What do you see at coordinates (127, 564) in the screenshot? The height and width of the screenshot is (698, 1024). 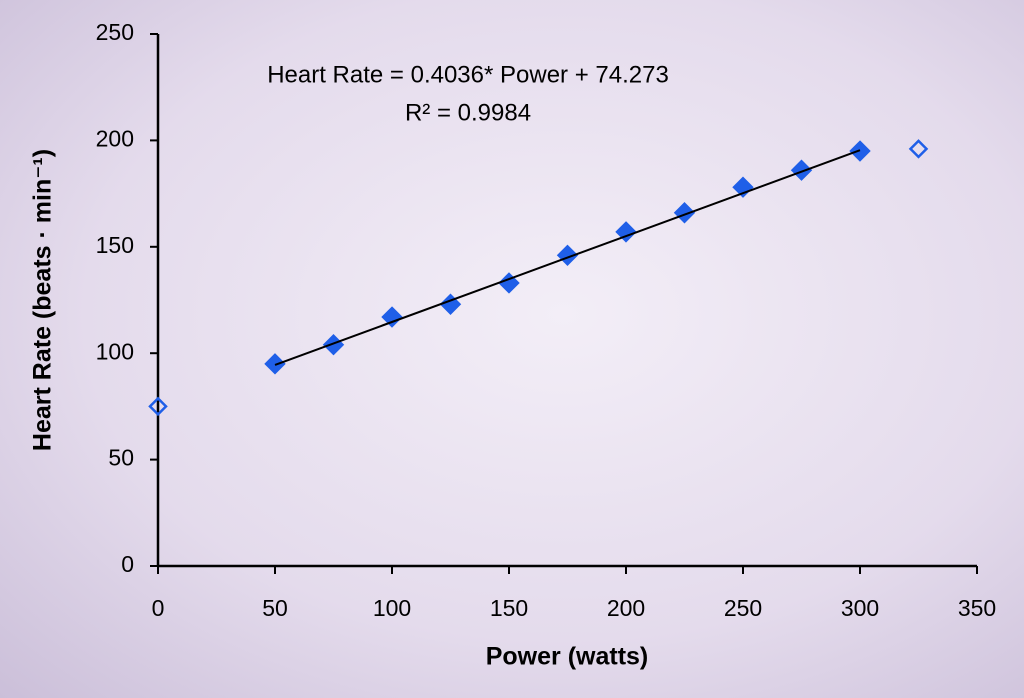 I see `y-tick-label: 0` at bounding box center [127, 564].